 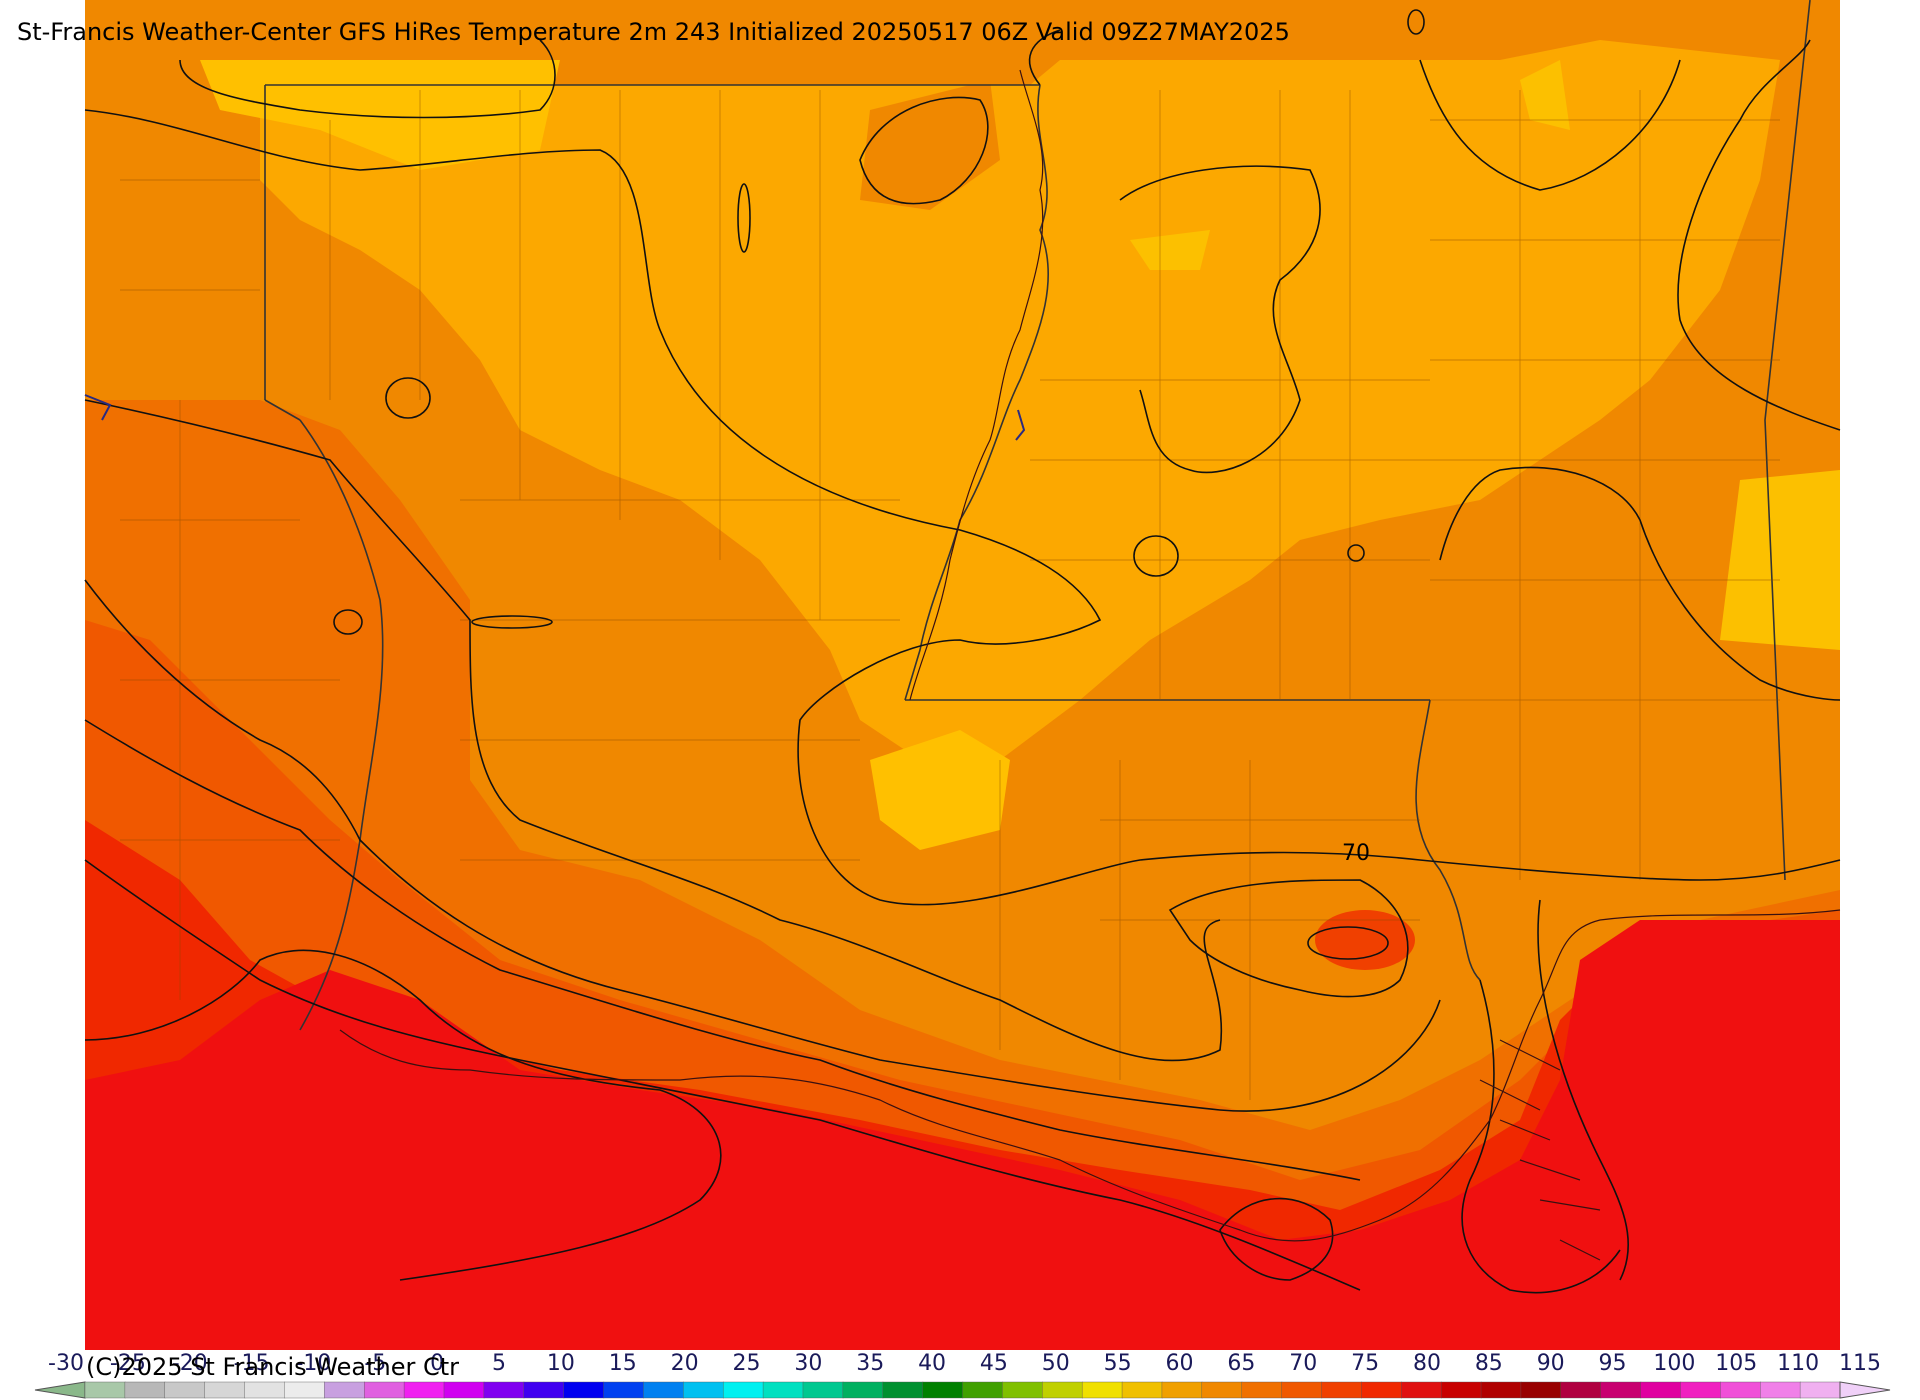 I want to click on colorbar-tick-label: 90, so click(x=1550, y=1363).